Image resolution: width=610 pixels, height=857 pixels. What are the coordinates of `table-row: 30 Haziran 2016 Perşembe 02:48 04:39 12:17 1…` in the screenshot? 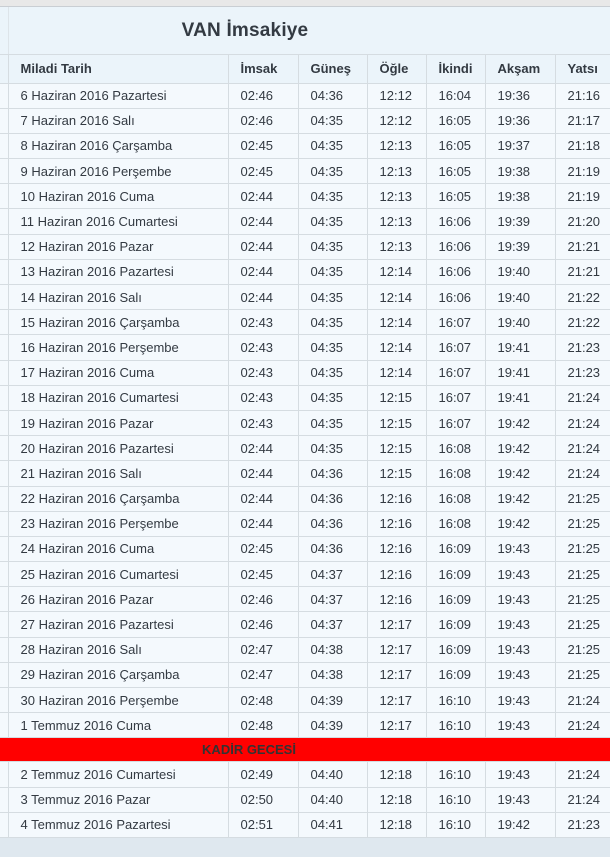 It's located at (305, 700).